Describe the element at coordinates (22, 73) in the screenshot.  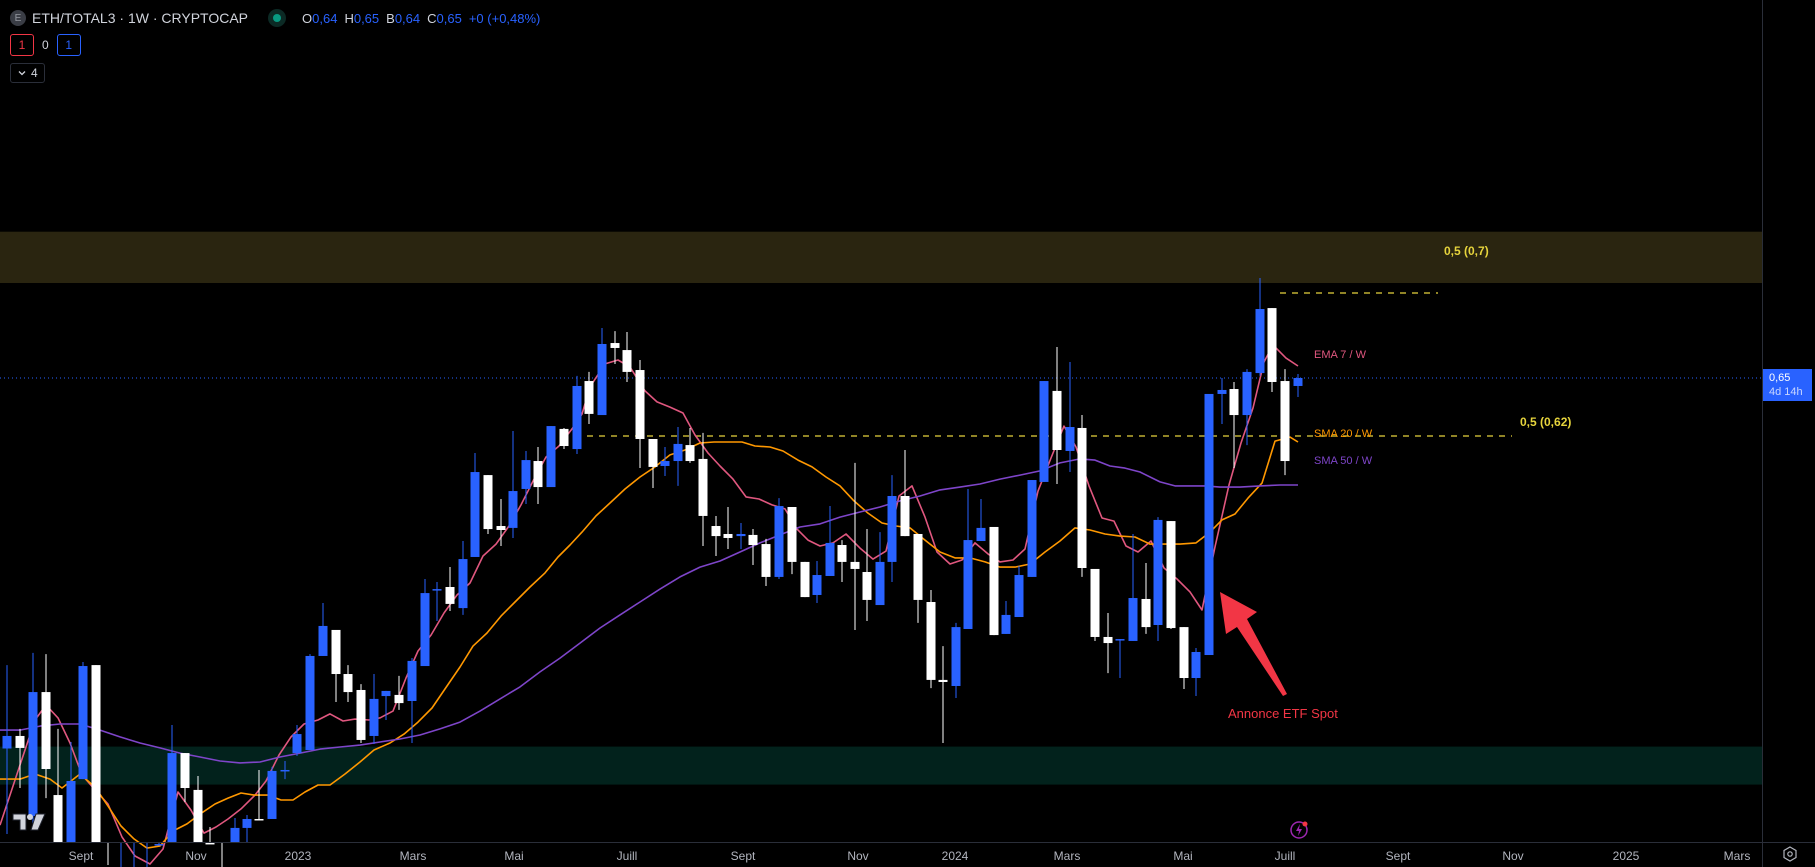
I see `chevron-down-icon` at that location.